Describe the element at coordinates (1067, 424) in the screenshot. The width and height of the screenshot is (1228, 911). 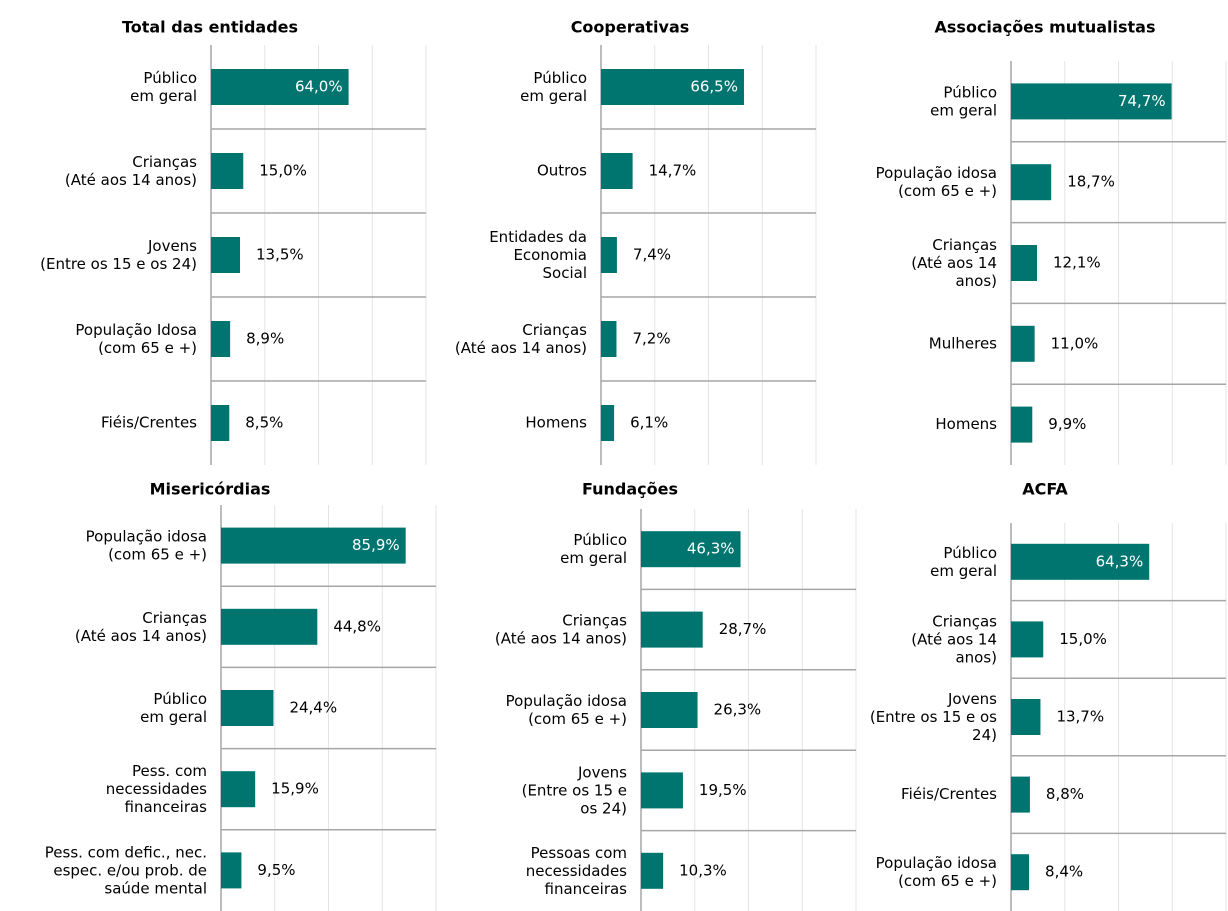
I see `value-label: 9,9%` at that location.